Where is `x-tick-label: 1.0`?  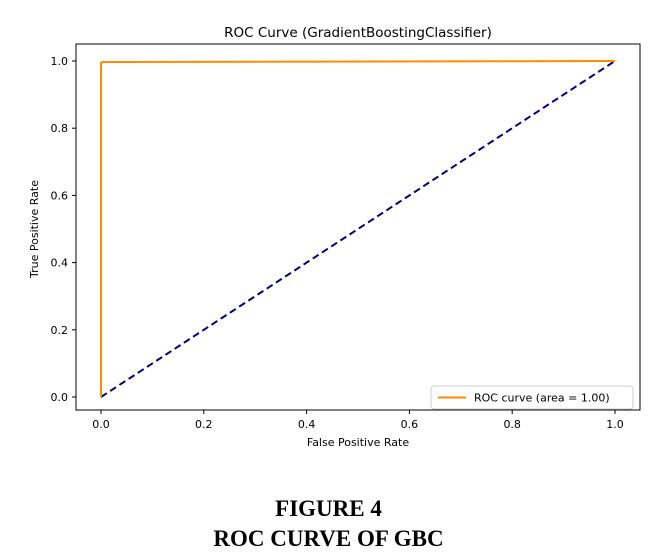
x-tick-label: 1.0 is located at coordinates (615, 424).